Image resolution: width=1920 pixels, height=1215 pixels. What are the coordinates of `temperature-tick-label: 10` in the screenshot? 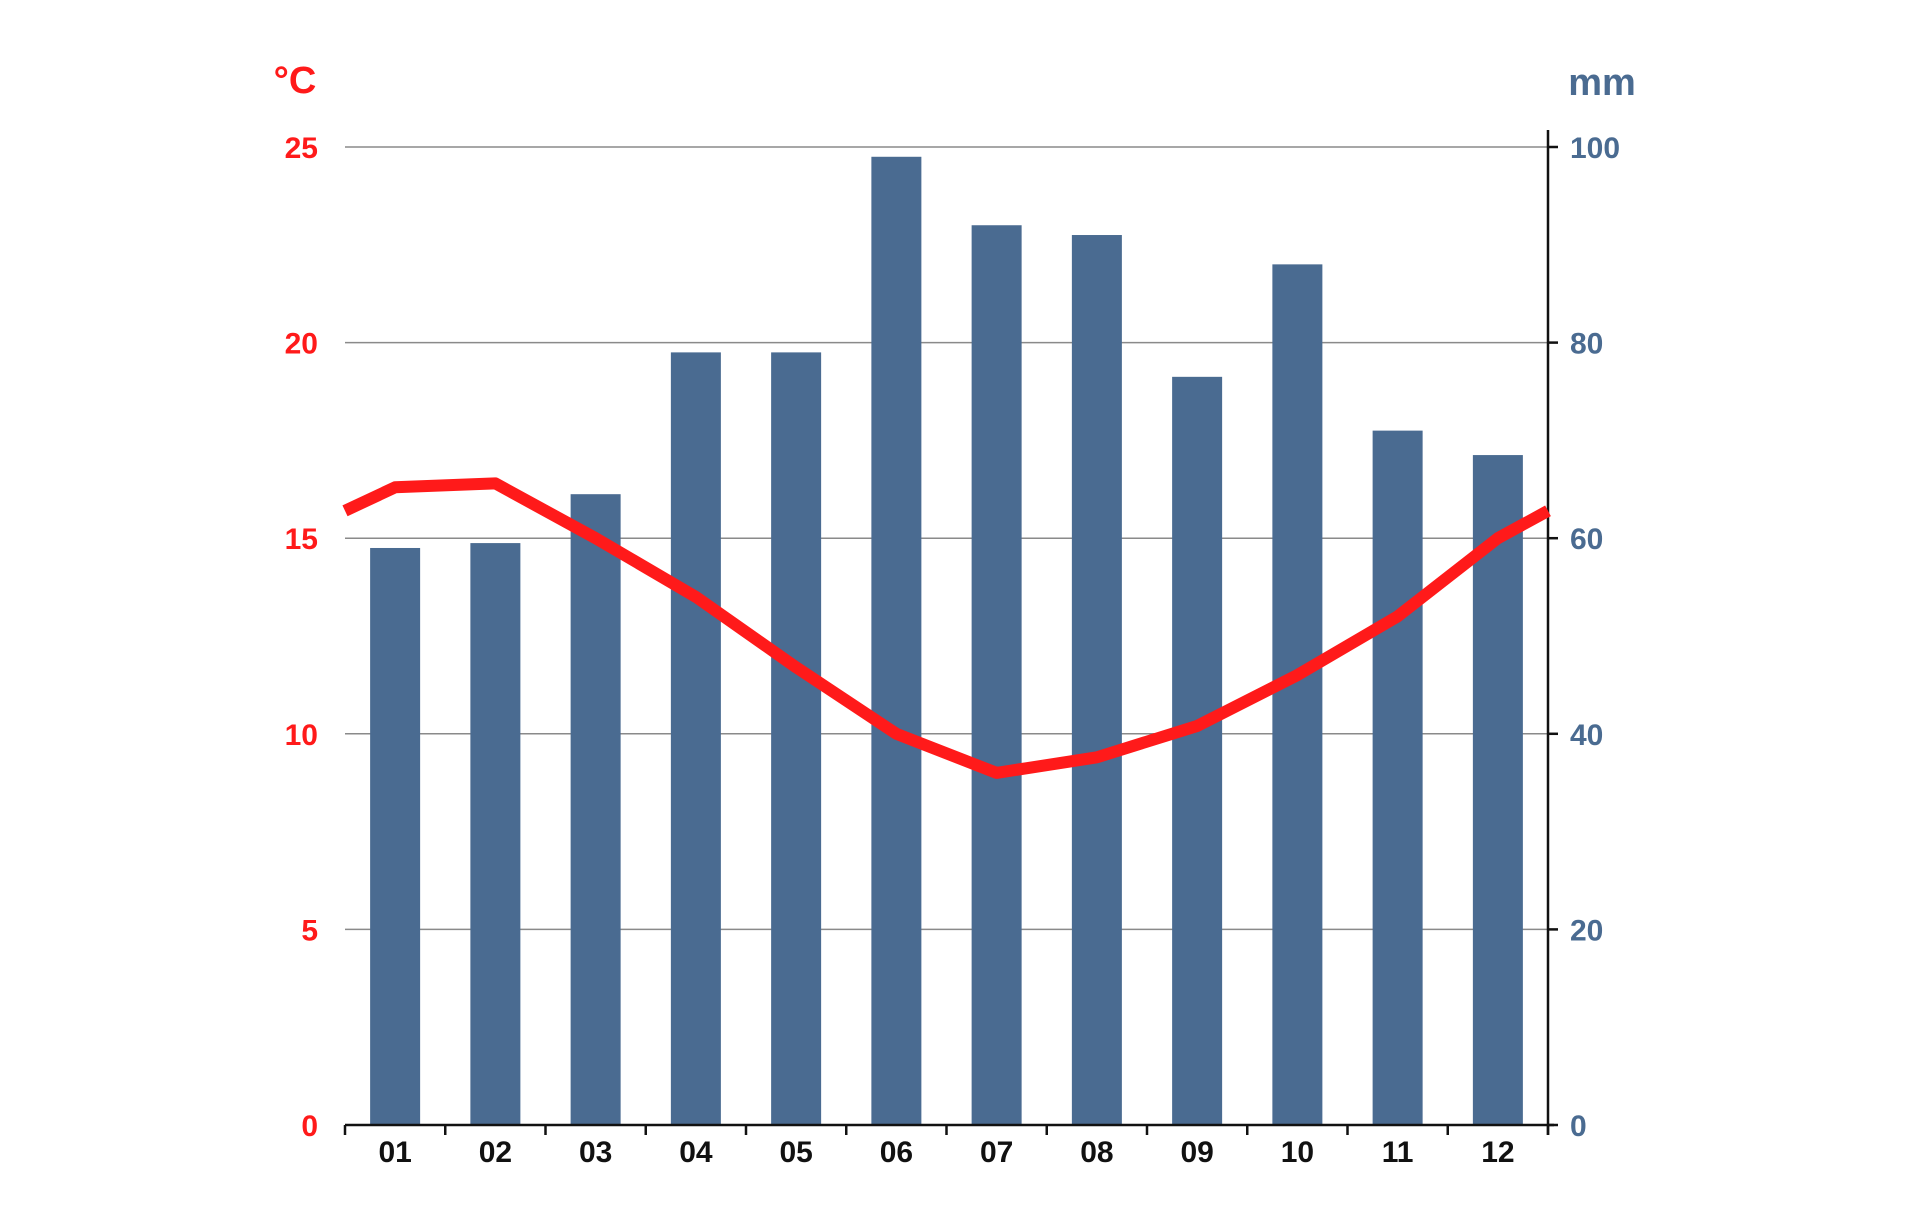 It's located at (301, 735).